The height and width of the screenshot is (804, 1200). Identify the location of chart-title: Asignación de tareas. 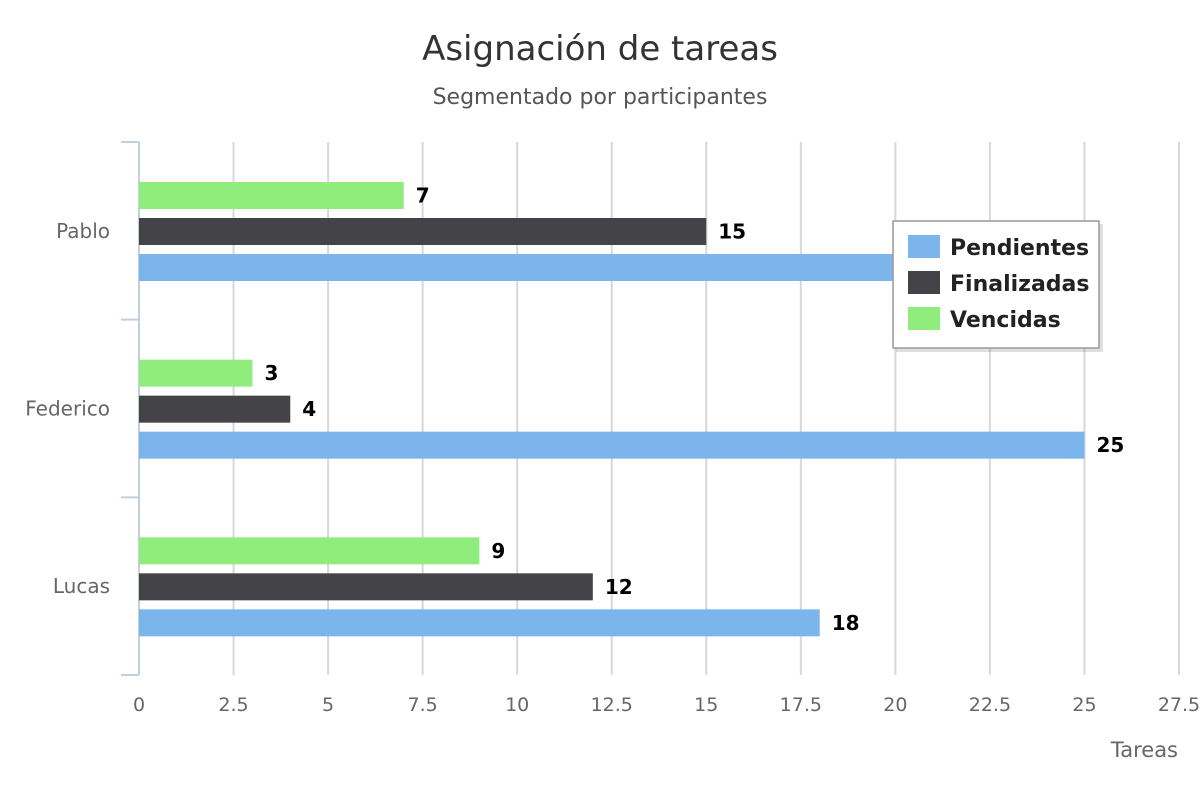
(600, 49).